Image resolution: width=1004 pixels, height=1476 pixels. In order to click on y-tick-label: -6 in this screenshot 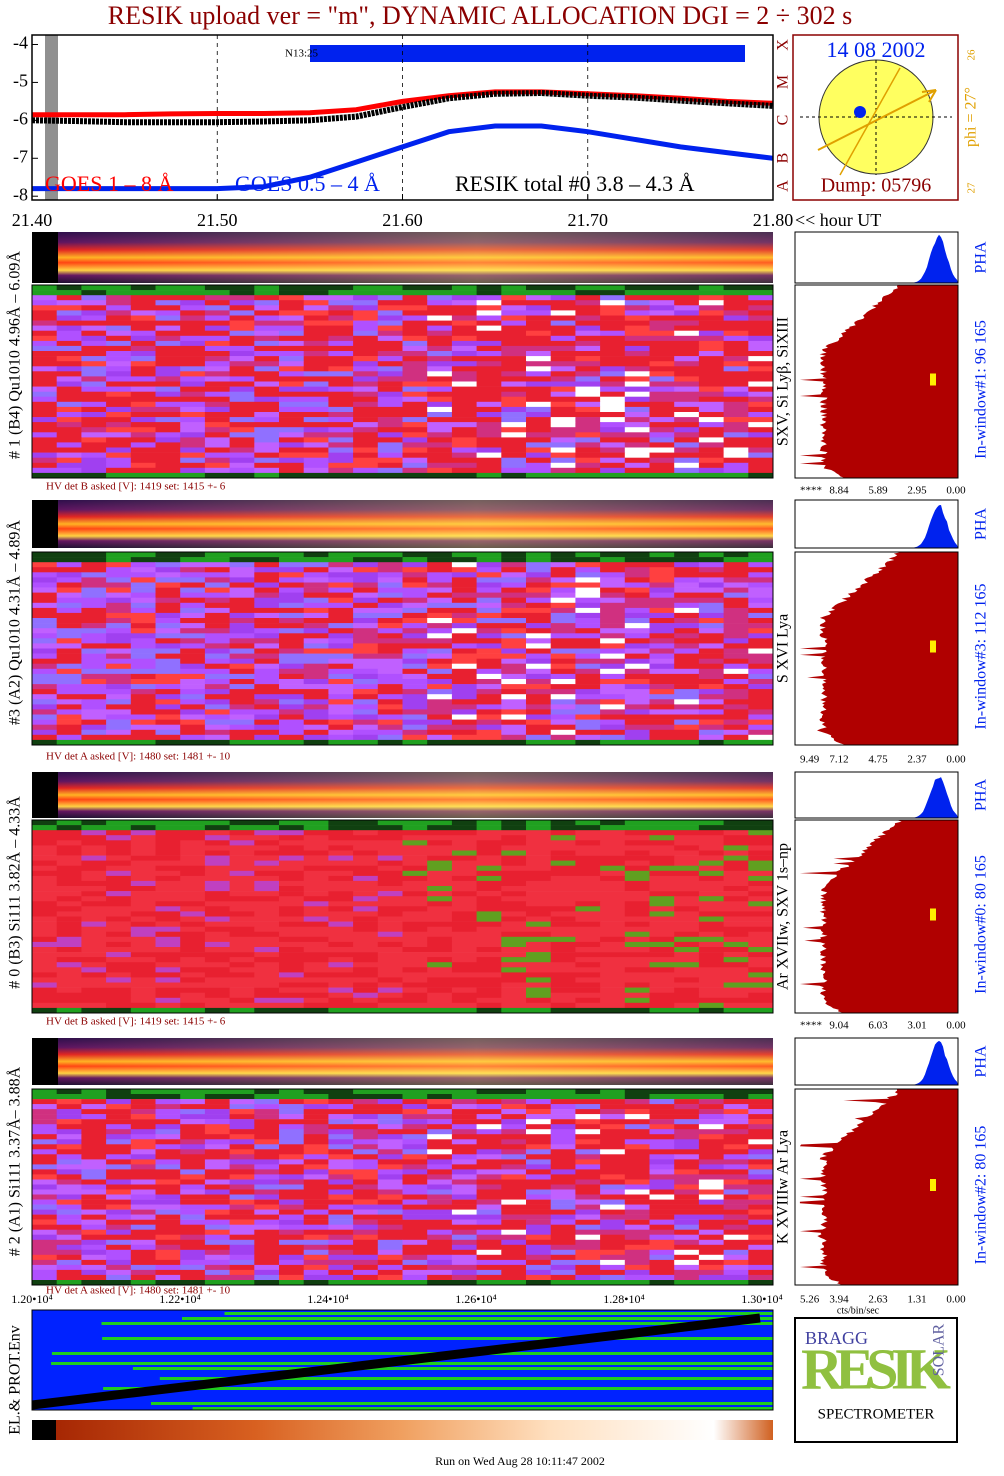, I will do `click(20, 118)`.